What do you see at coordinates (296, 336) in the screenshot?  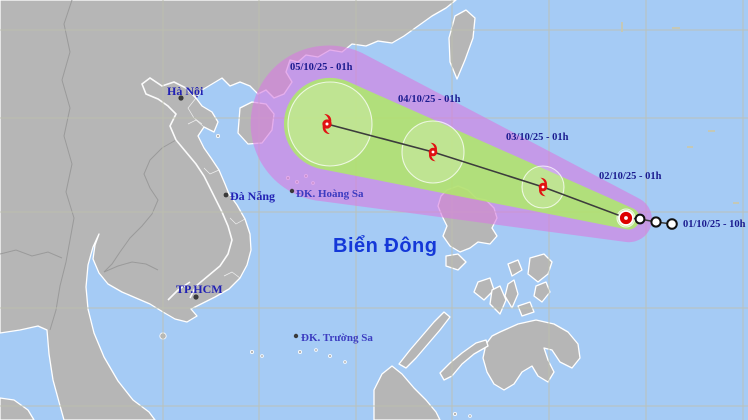 I see `station-marker-truongsa` at bounding box center [296, 336].